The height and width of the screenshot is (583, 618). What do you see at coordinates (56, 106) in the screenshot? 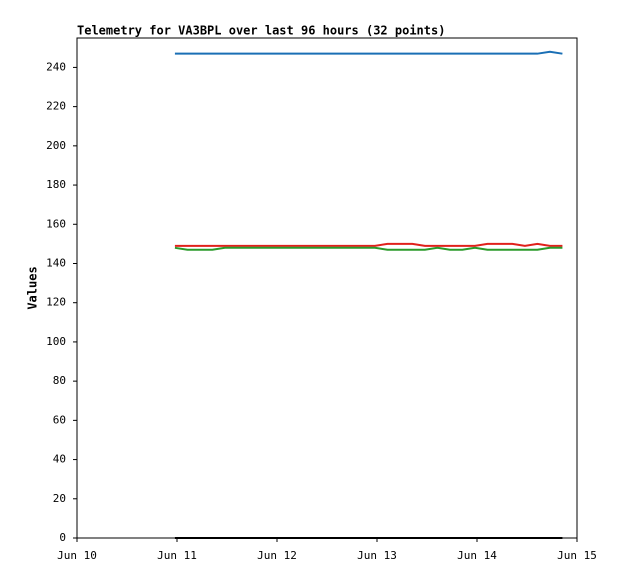
I see `y-tick-label: 220` at bounding box center [56, 106].